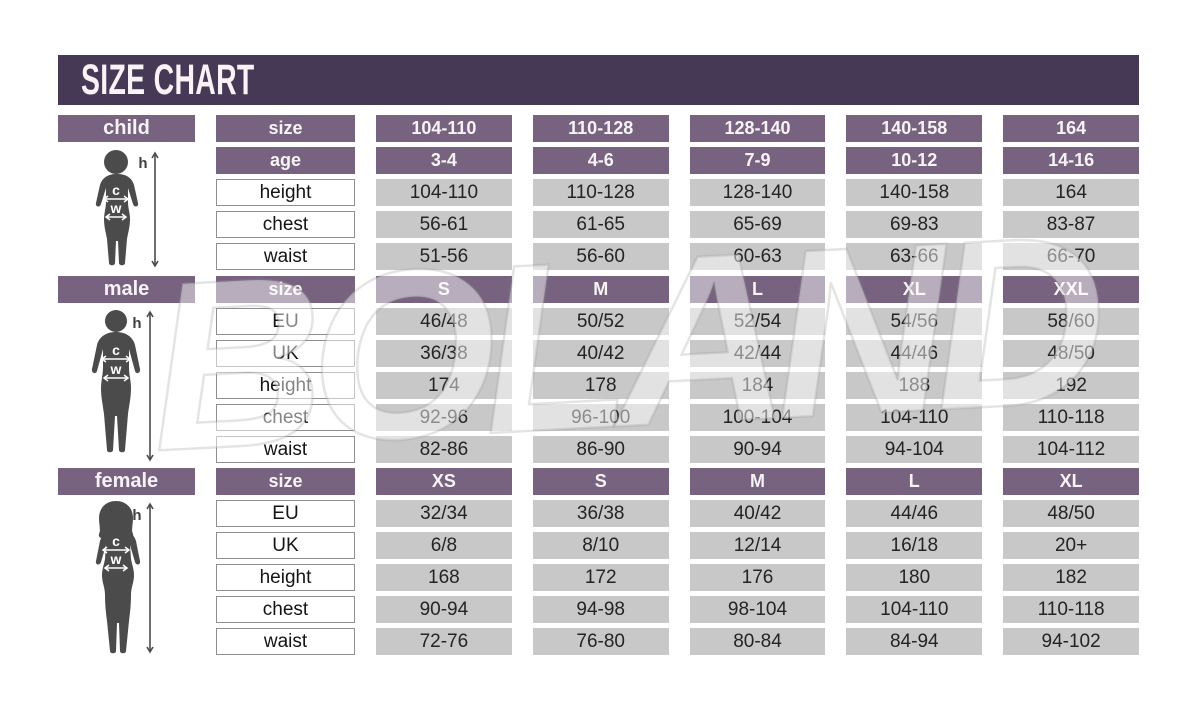 Image resolution: width=1200 pixels, height=727 pixels. What do you see at coordinates (285, 160) in the screenshot?
I see `row-label: age` at bounding box center [285, 160].